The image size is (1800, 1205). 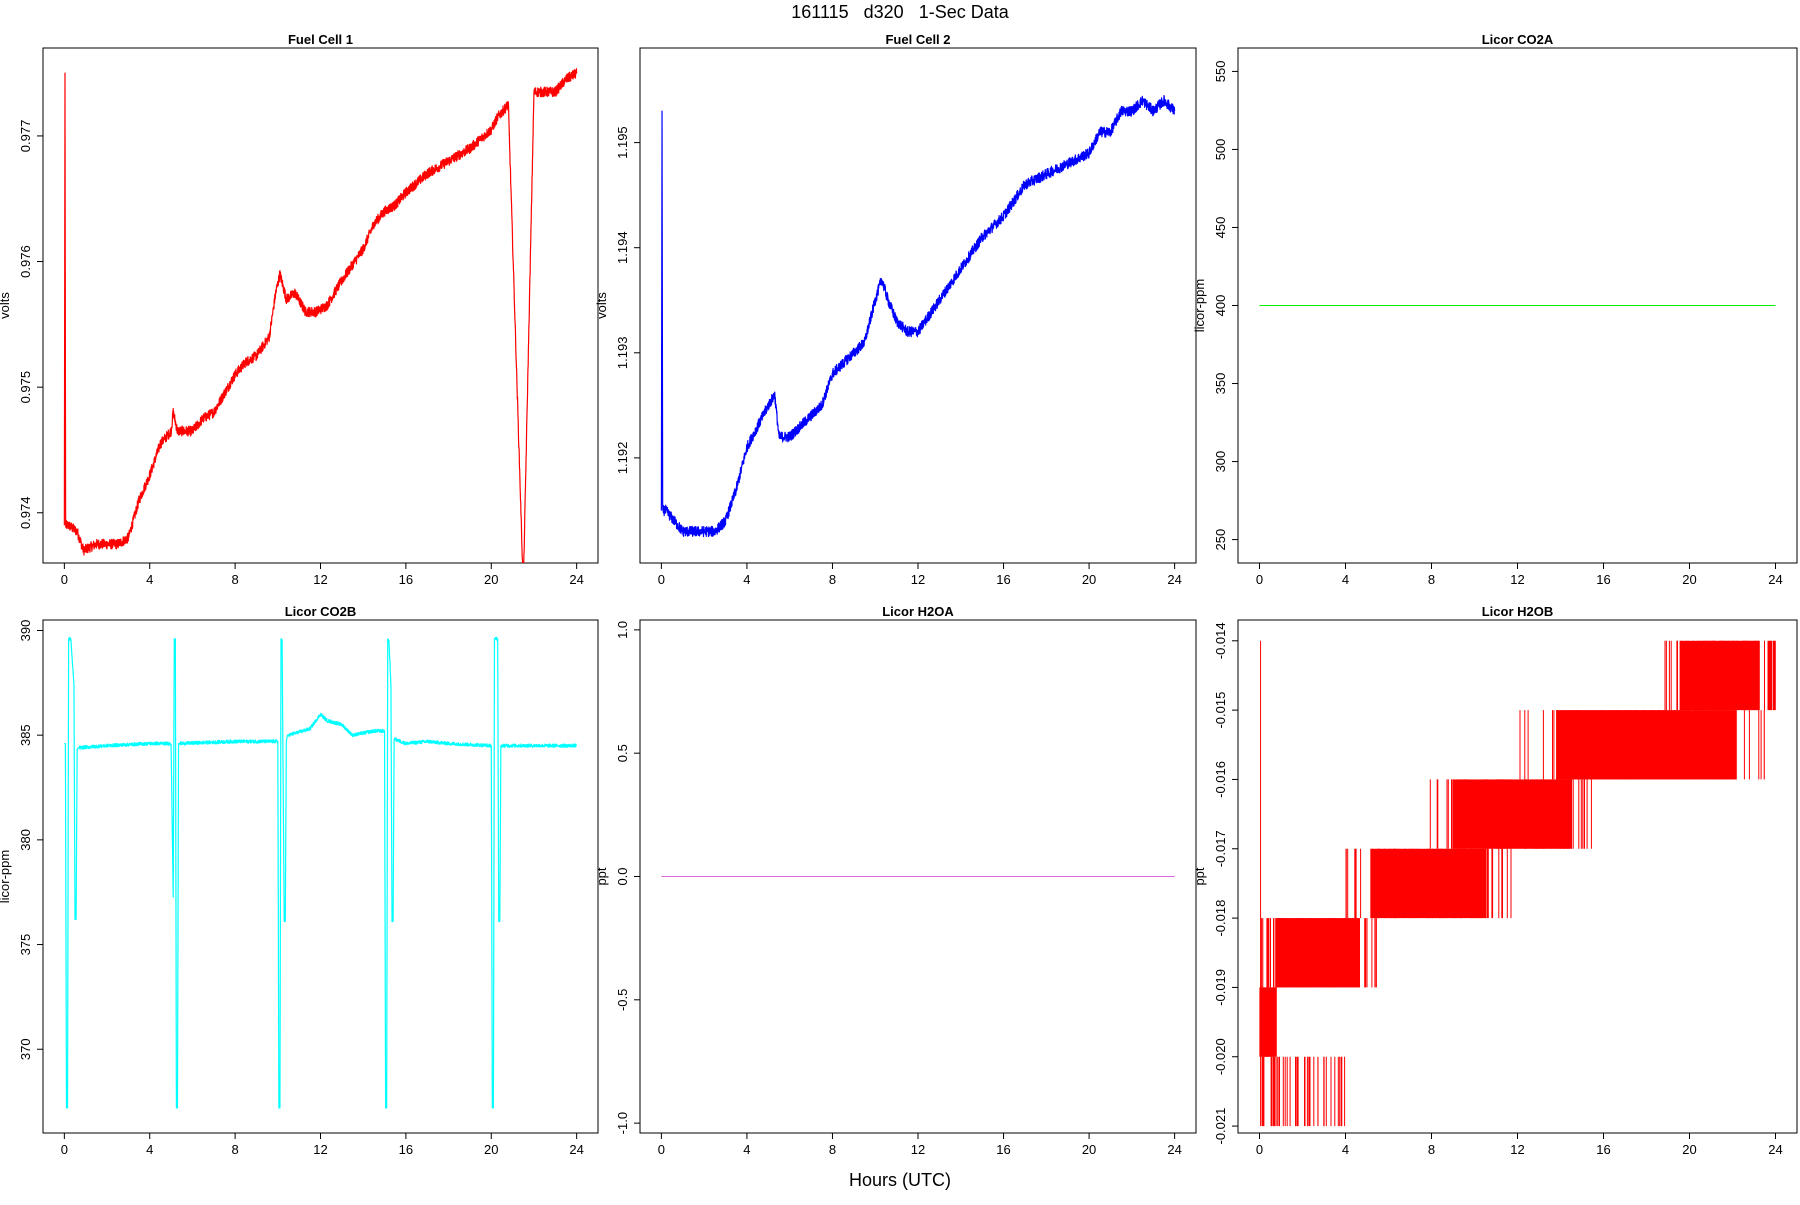 I want to click on y-tick-label: 550, so click(x=1220, y=72).